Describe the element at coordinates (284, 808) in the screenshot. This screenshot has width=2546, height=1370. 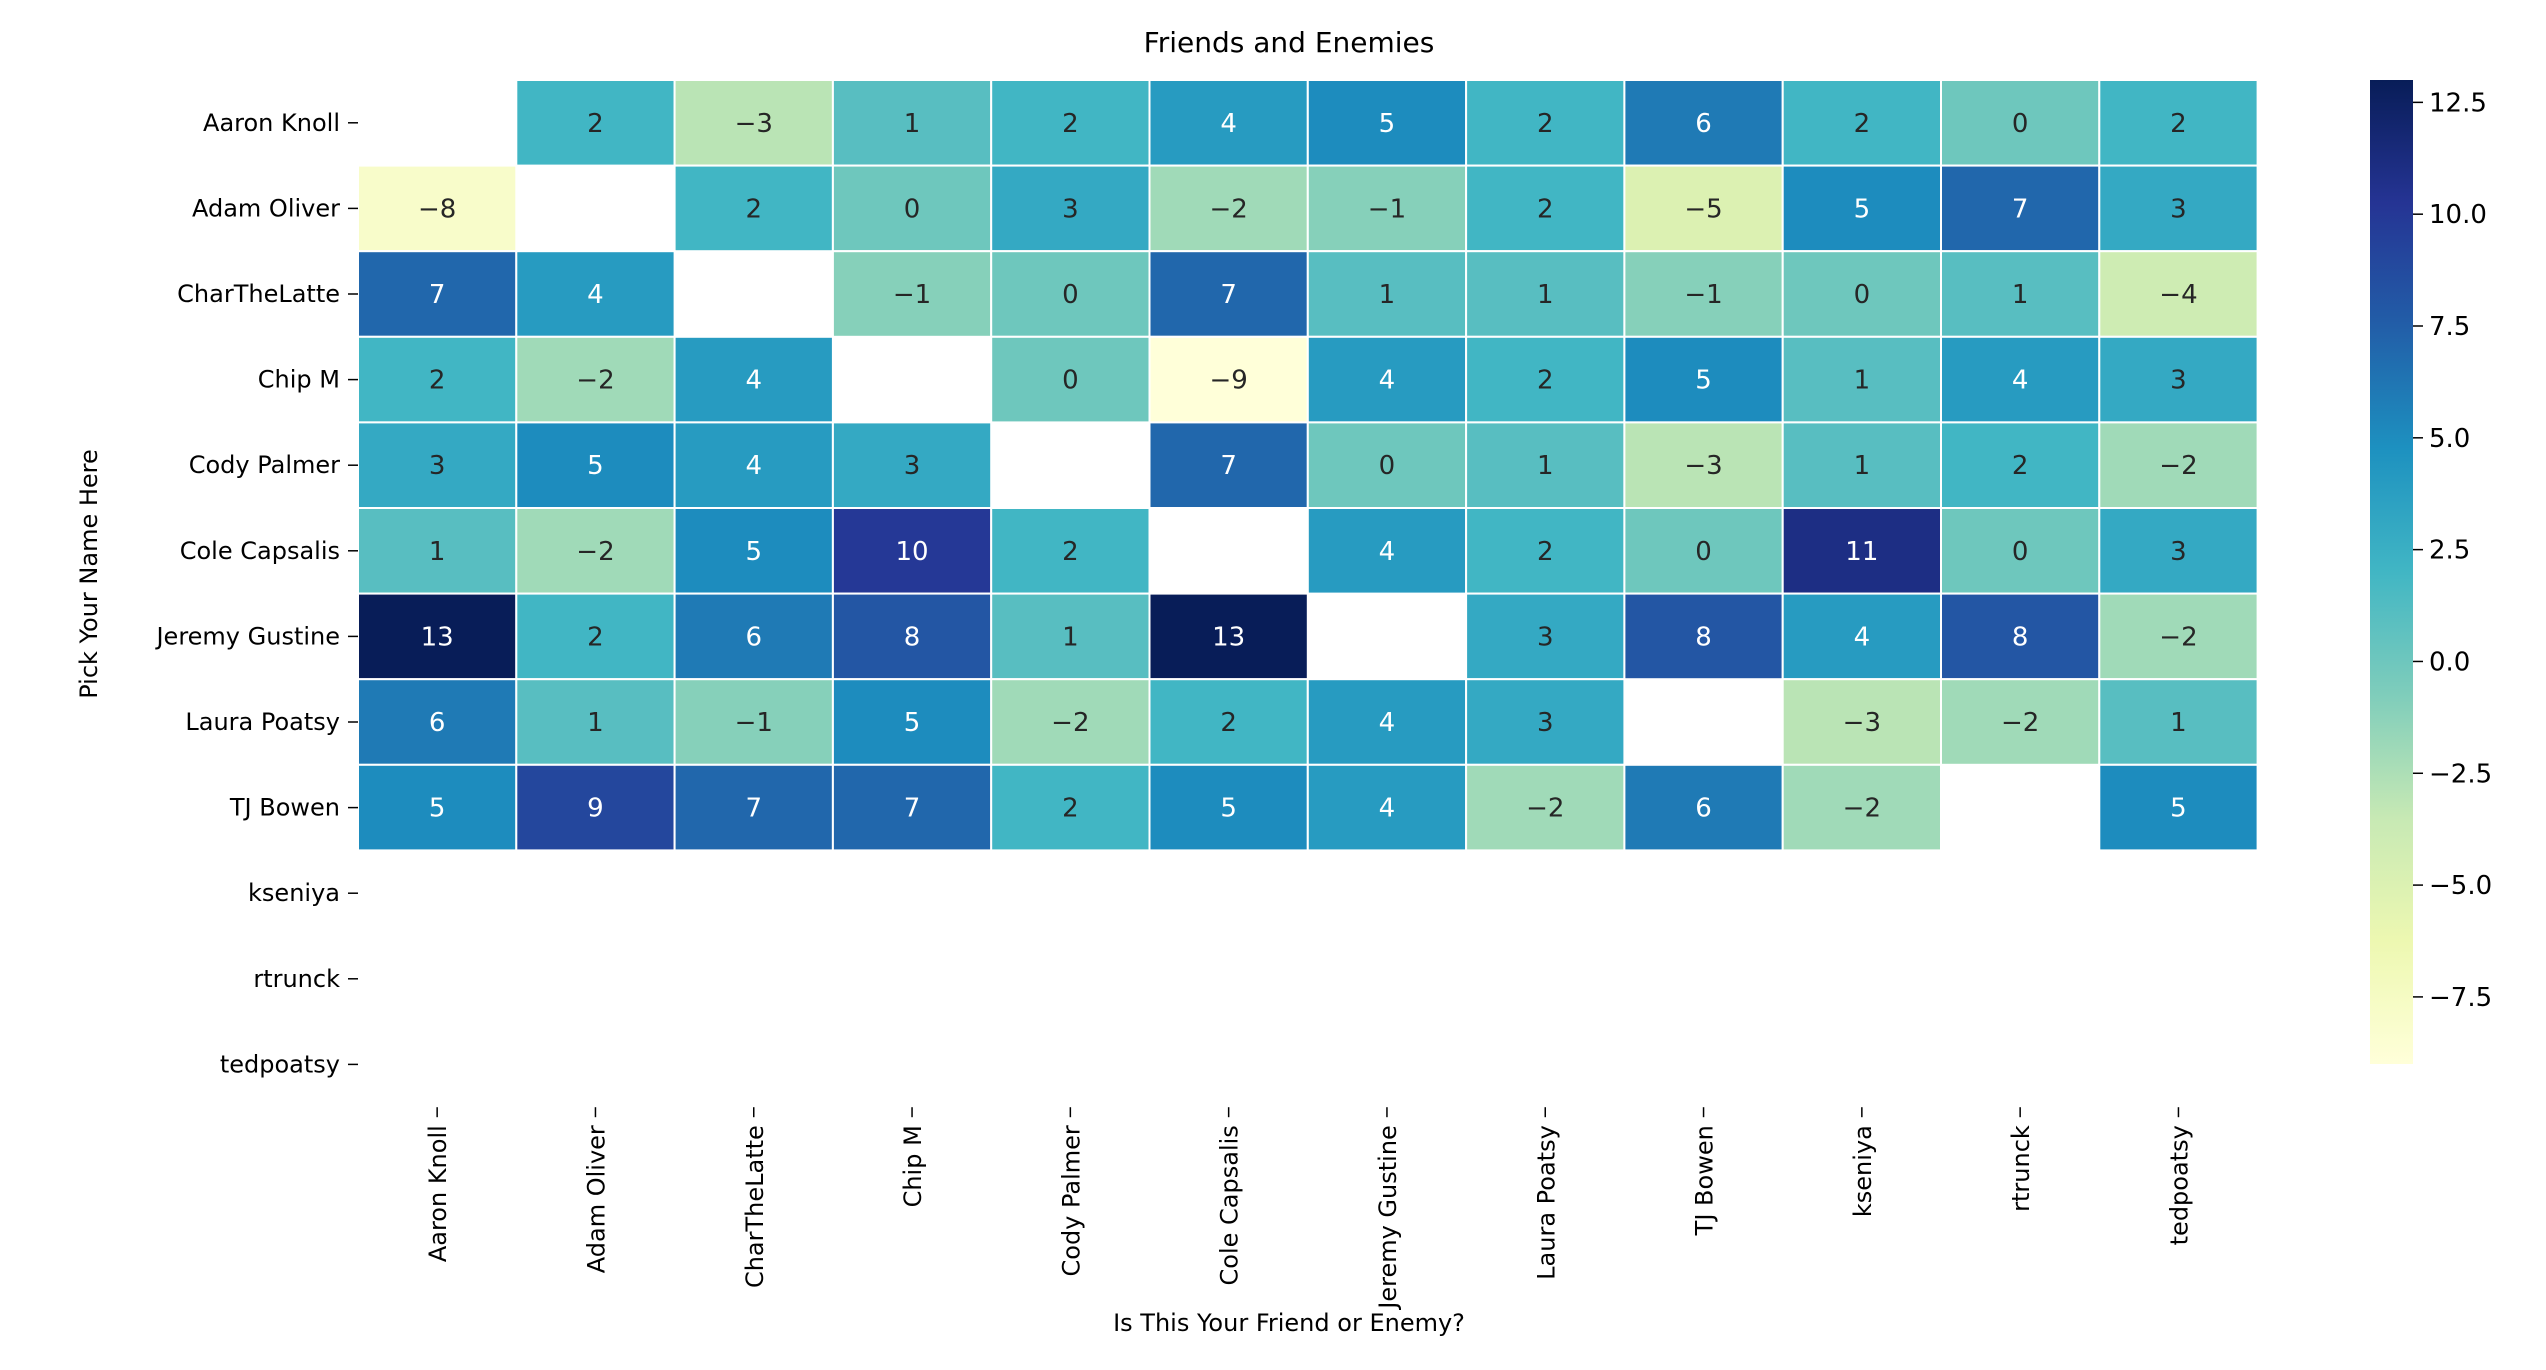
I see `y-tick-label: TJ Bowen` at that location.